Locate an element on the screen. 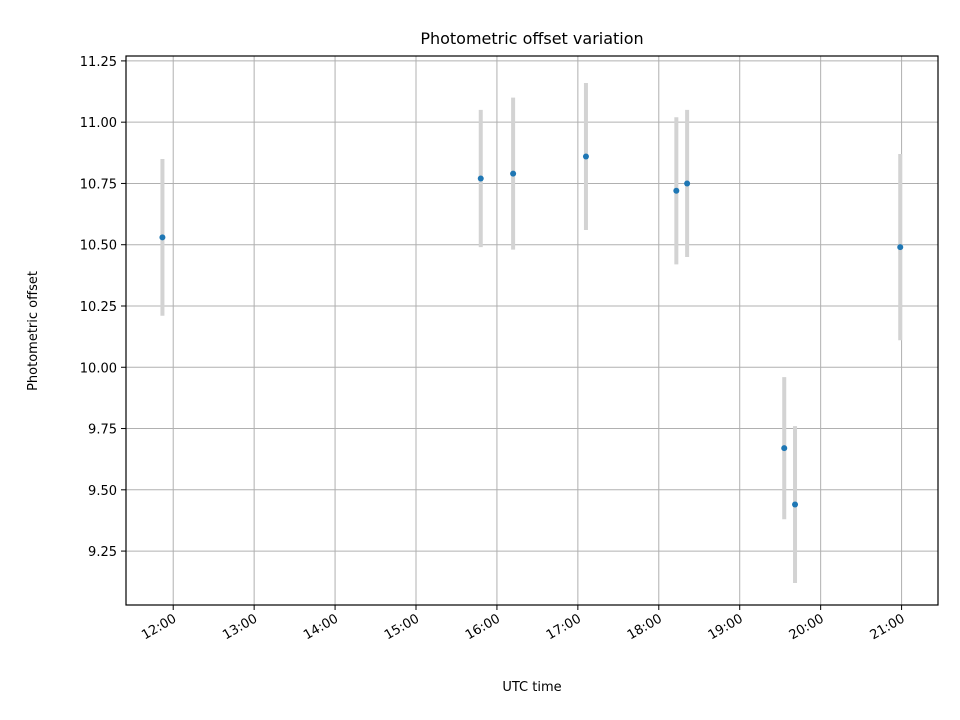 This screenshot has width=960, height=720. y-tick-label: 10.00 is located at coordinates (98, 368).